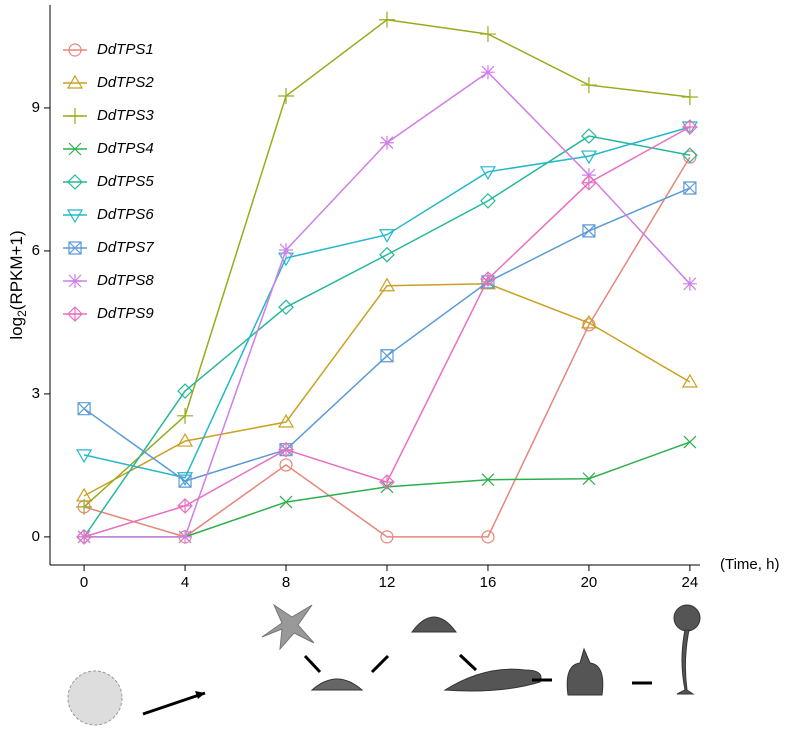 This screenshot has height=733, width=793. Describe the element at coordinates (84, 582) in the screenshot. I see `x-tick-label: 0` at that location.